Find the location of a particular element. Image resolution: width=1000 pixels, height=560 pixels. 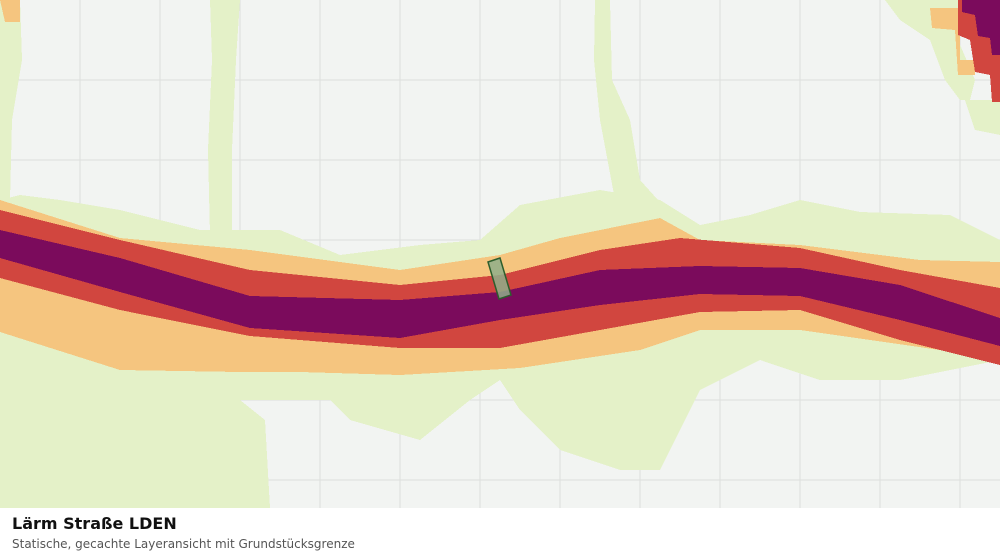

map-title: Lärm Straße LDEN is located at coordinates (94, 523).